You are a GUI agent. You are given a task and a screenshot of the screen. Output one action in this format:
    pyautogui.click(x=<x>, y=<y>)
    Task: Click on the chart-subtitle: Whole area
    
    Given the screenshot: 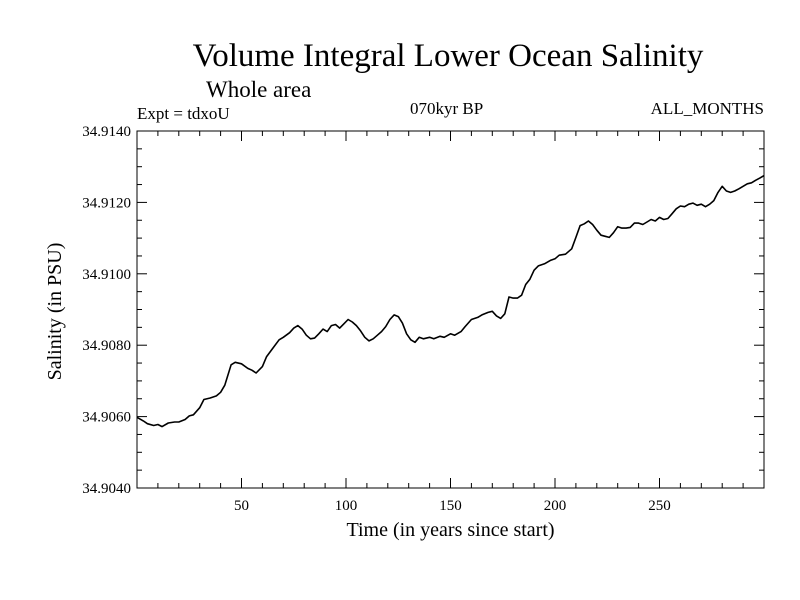 What is the action you would take?
    pyautogui.click(x=259, y=89)
    